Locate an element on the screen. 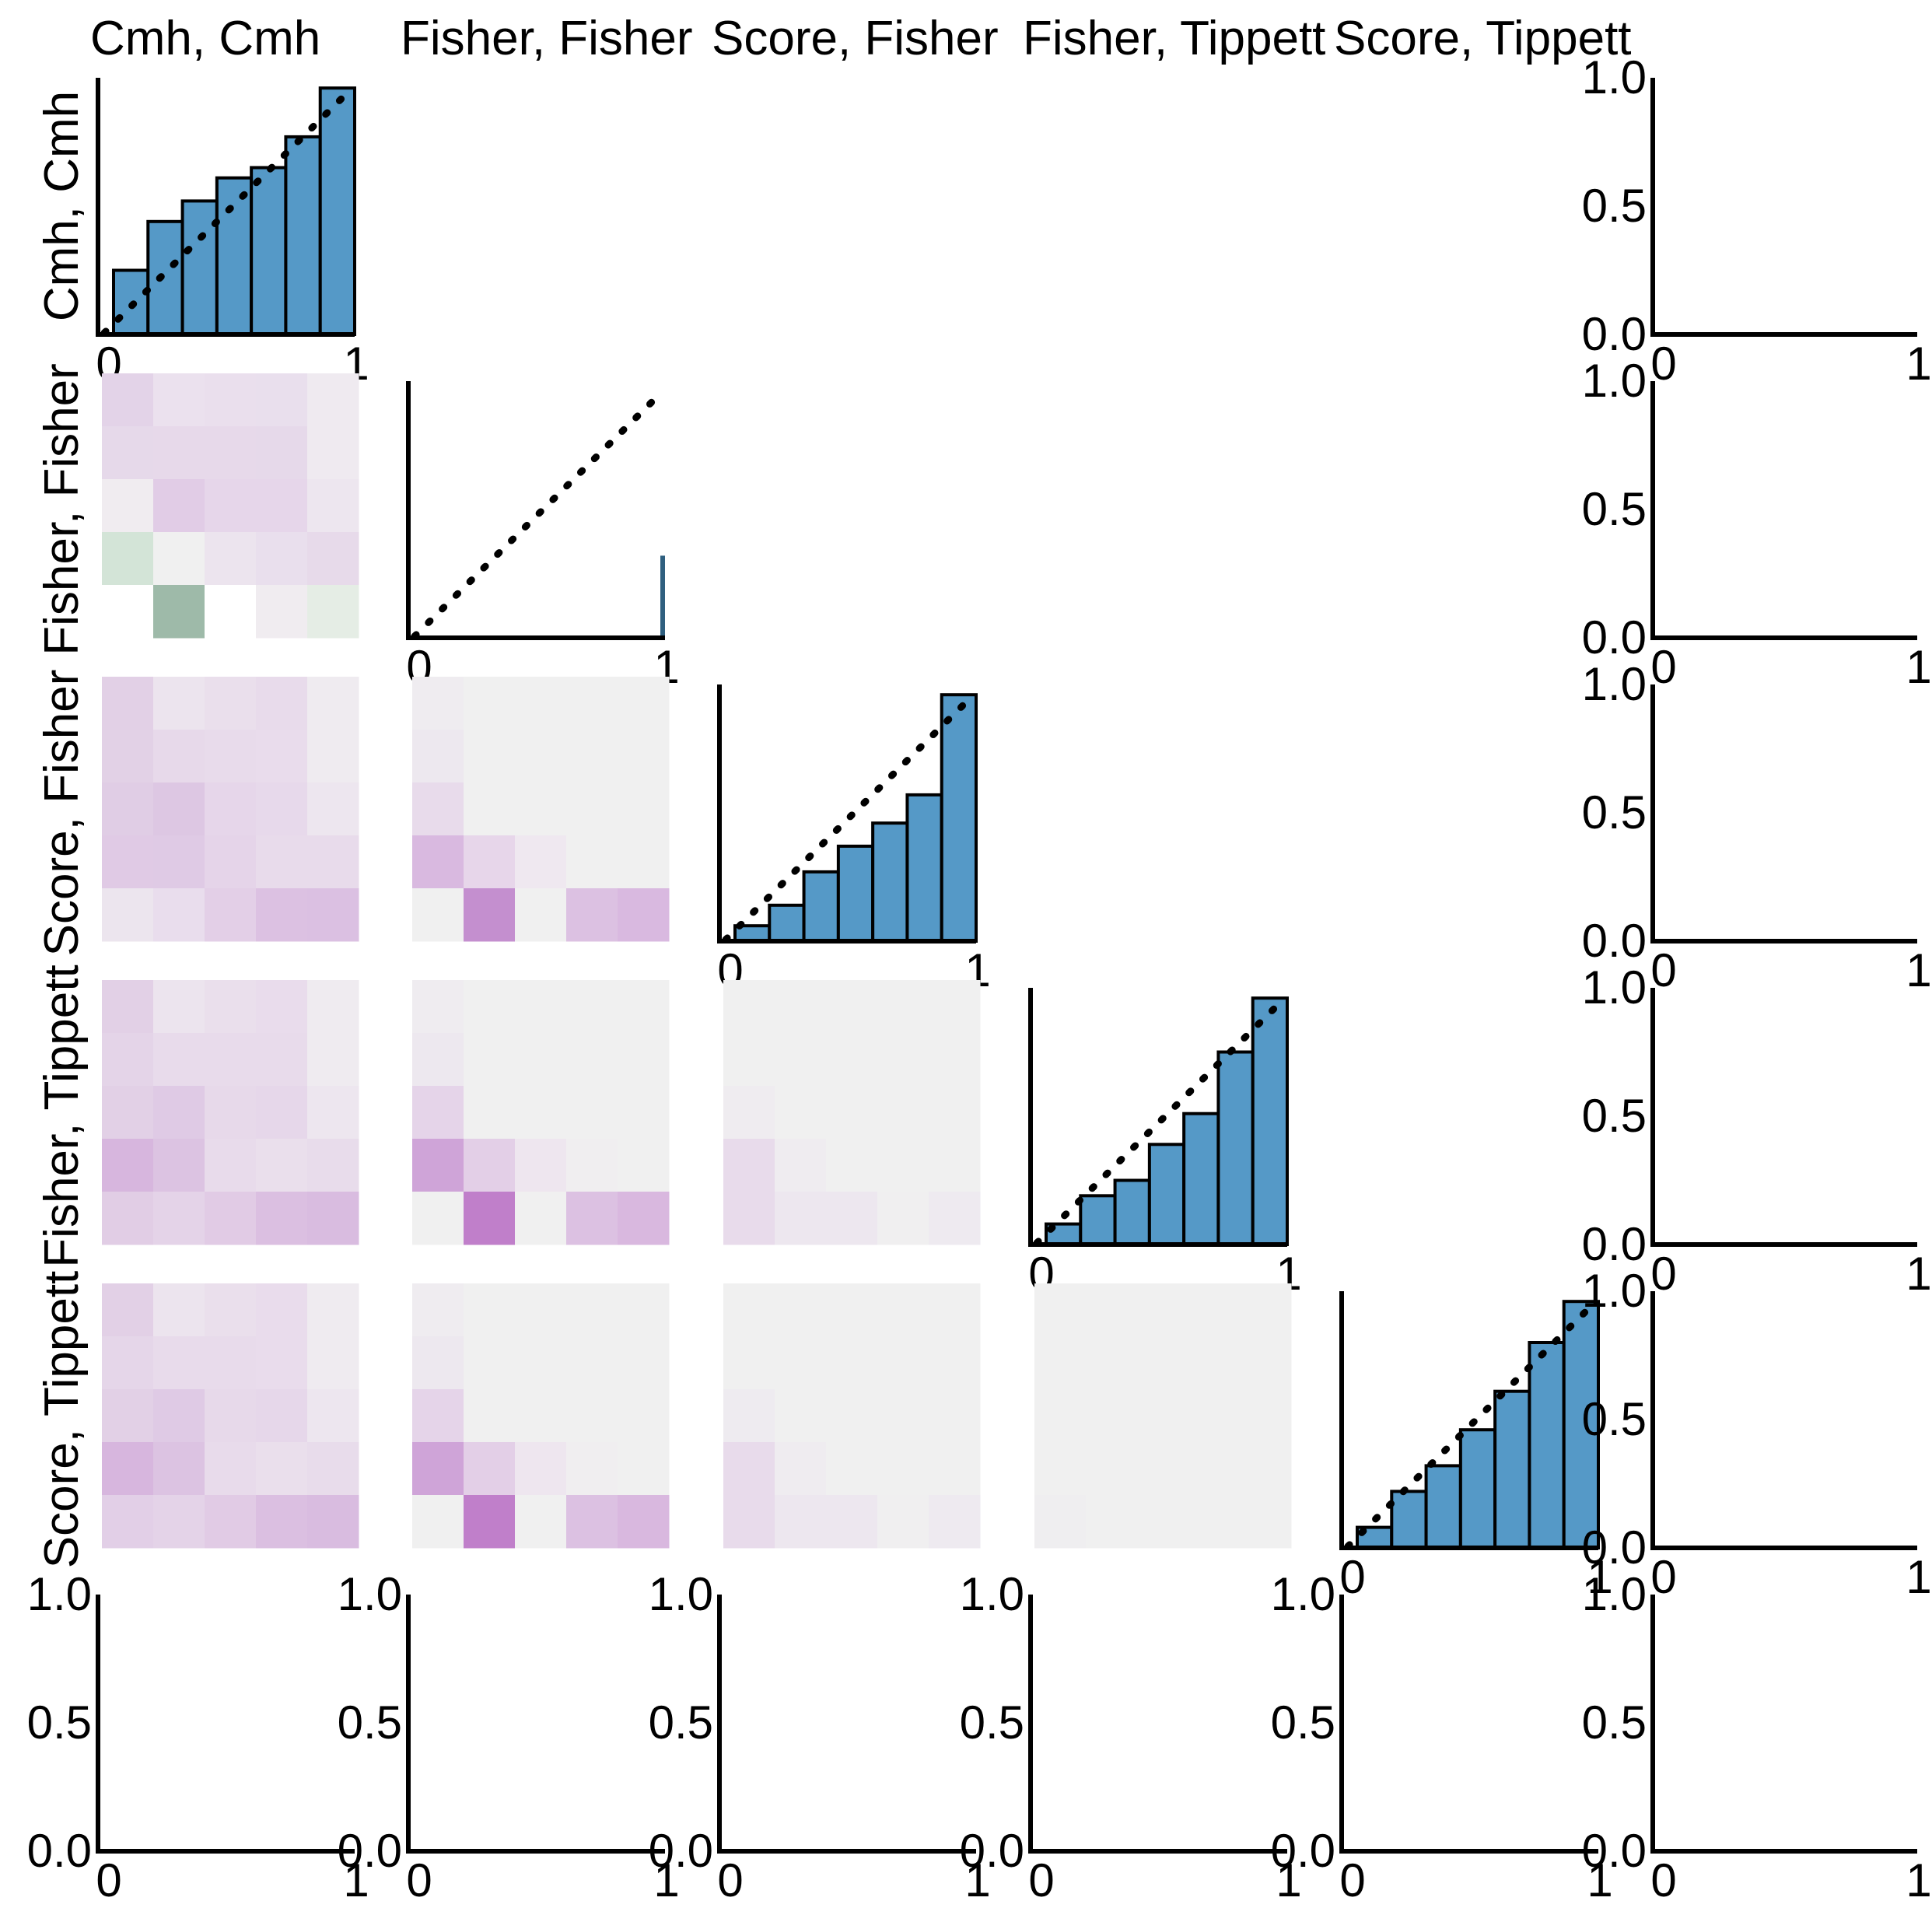 This screenshot has width=1932, height=1908. empty-axes-r5-c3-ytick-2: 1.0 is located at coordinates (992, 1594).